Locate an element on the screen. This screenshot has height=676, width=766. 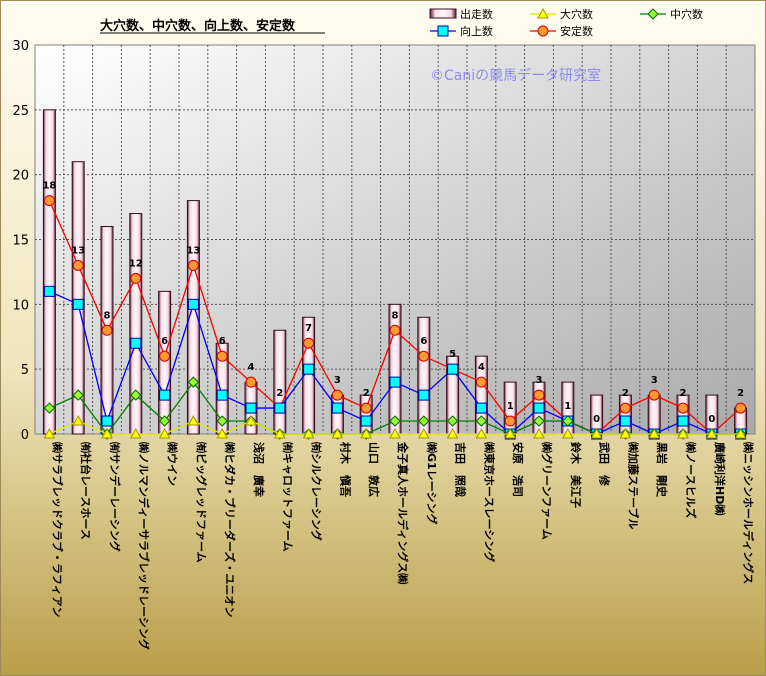
data-label: 5 is located at coordinates (452, 354).